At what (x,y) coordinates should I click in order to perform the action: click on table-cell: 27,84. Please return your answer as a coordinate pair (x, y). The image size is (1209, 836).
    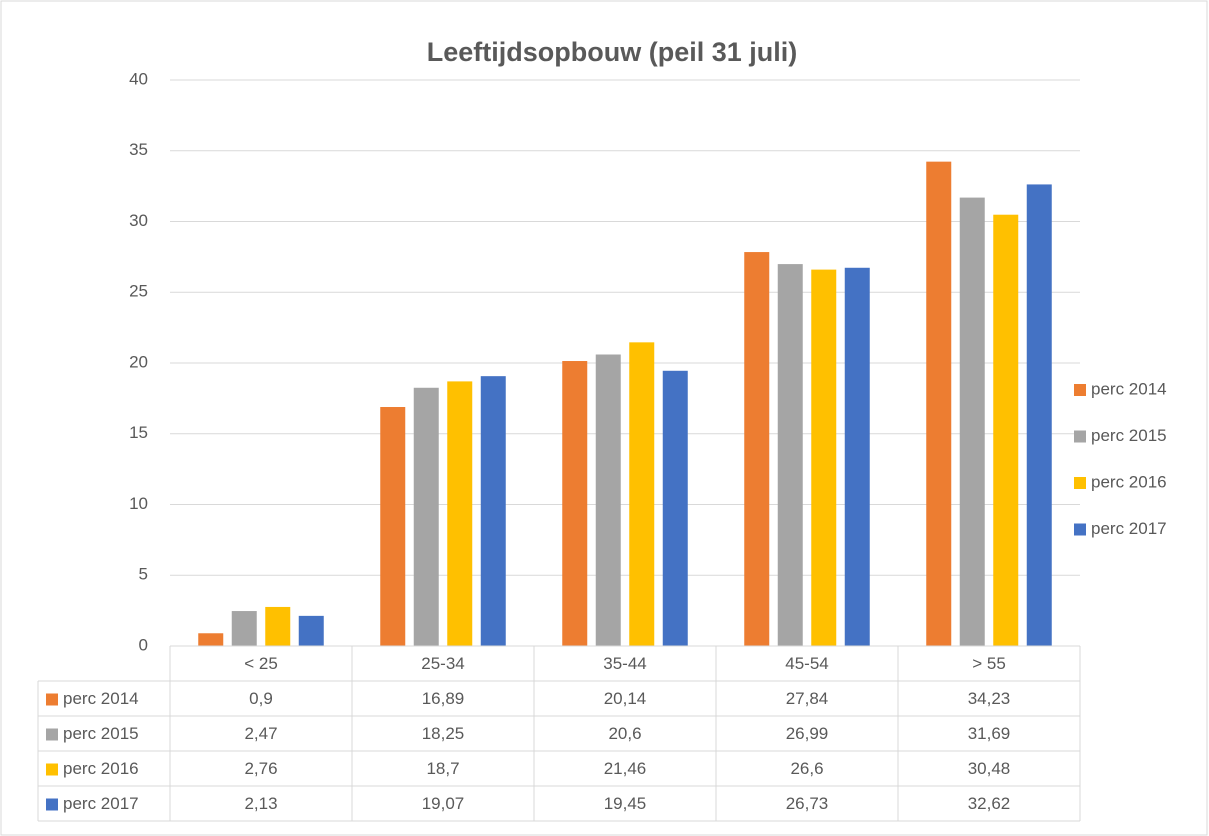
    Looking at the image, I should click on (807, 698).